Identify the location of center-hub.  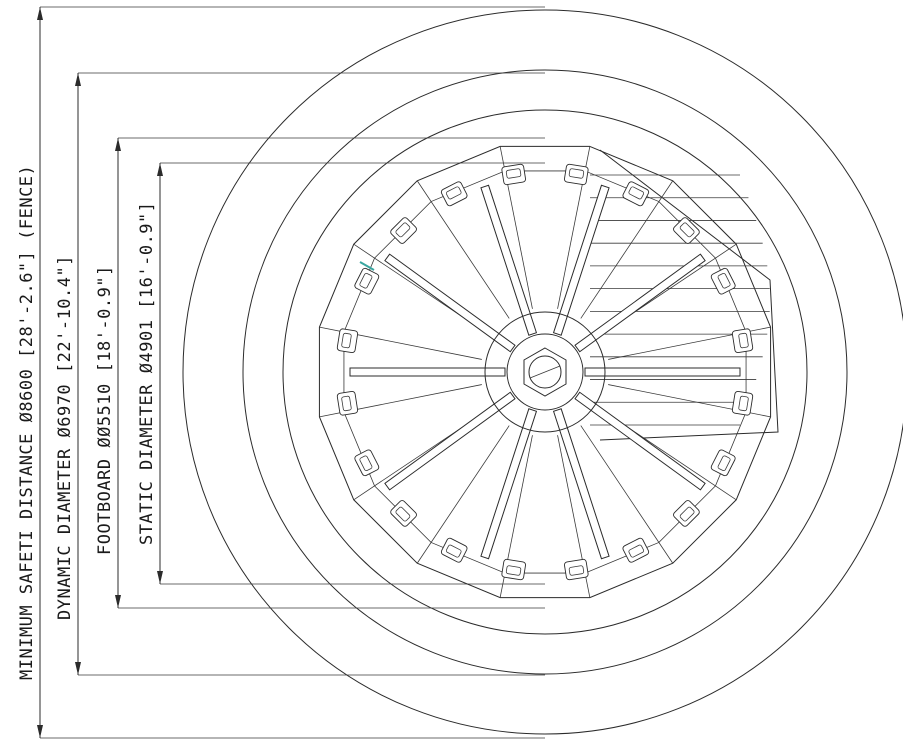
(545, 372).